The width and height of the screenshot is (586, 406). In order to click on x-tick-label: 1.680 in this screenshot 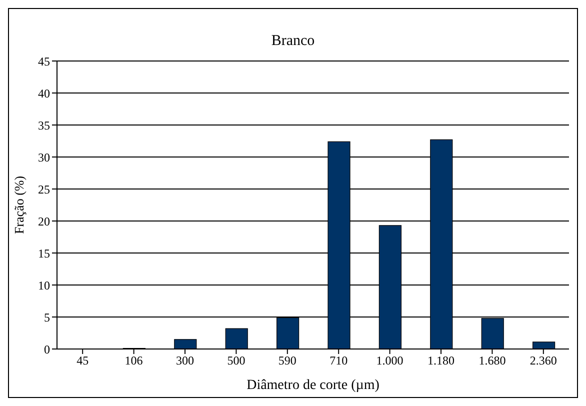, I will do `click(492, 361)`.